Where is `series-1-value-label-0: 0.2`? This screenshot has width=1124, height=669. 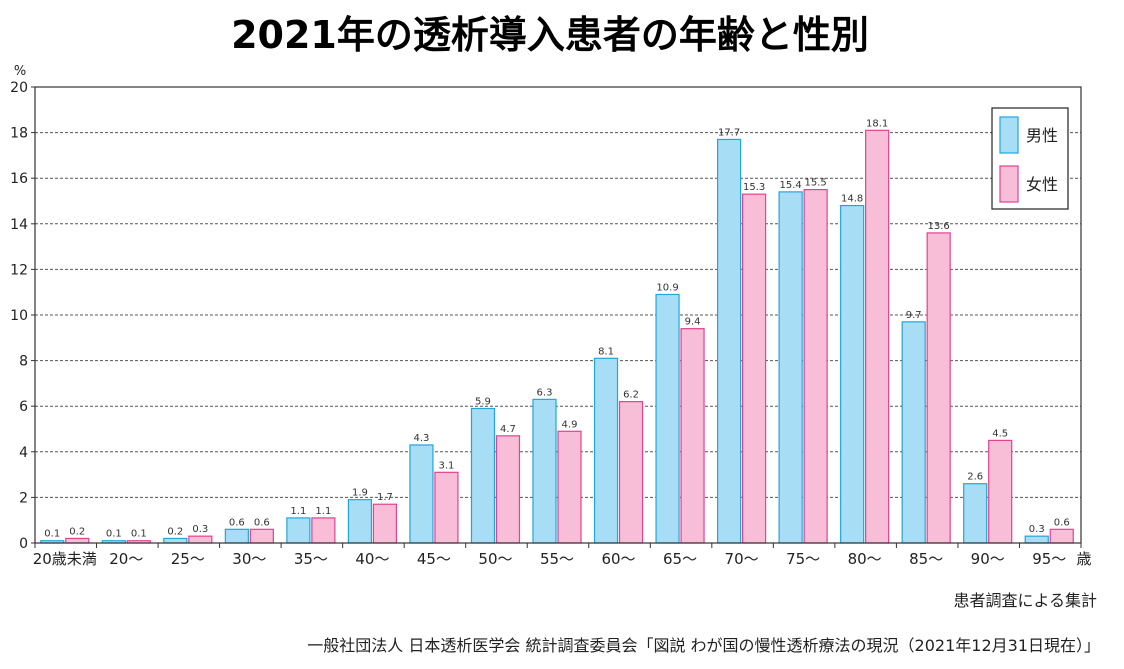 series-1-value-label-0: 0.2 is located at coordinates (77, 531).